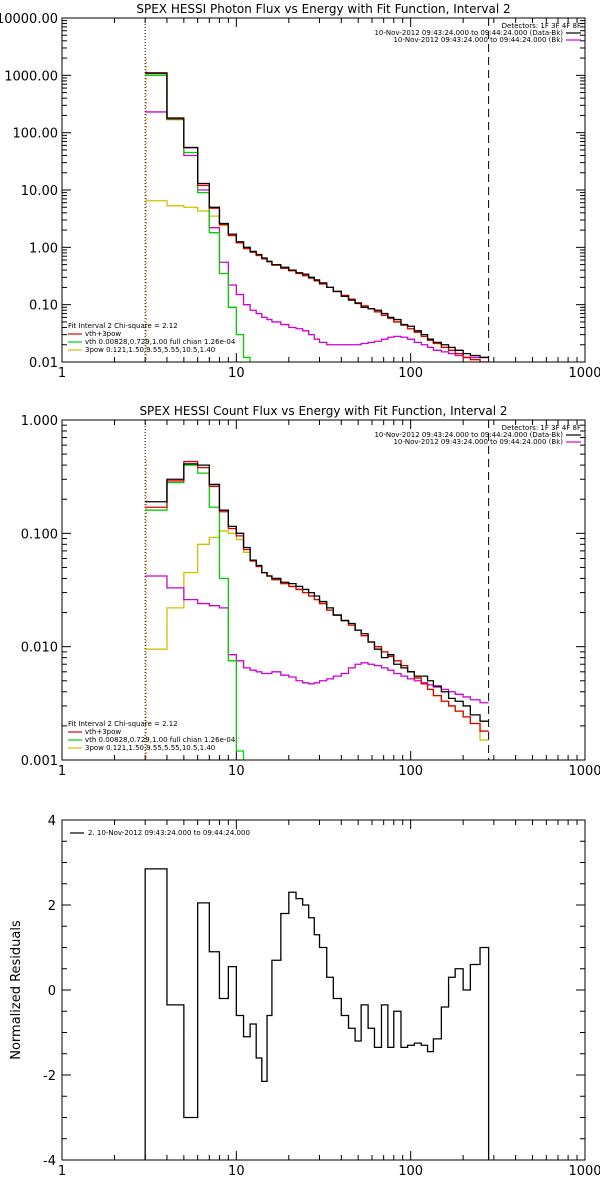 The image size is (600, 1200). Describe the element at coordinates (39, 648) in the screenshot. I see `y-tick-label: 0.010` at that location.